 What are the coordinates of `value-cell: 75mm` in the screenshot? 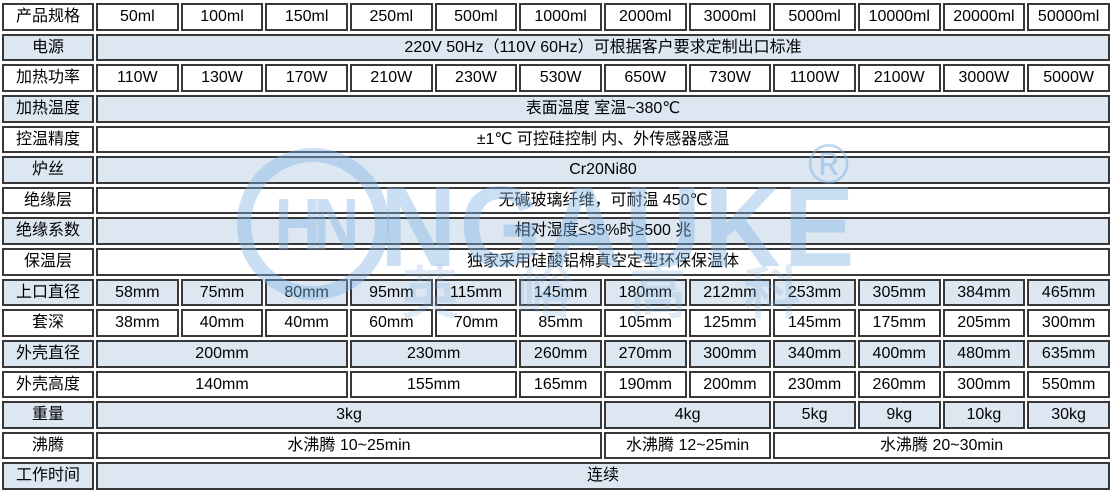 It's located at (222, 292).